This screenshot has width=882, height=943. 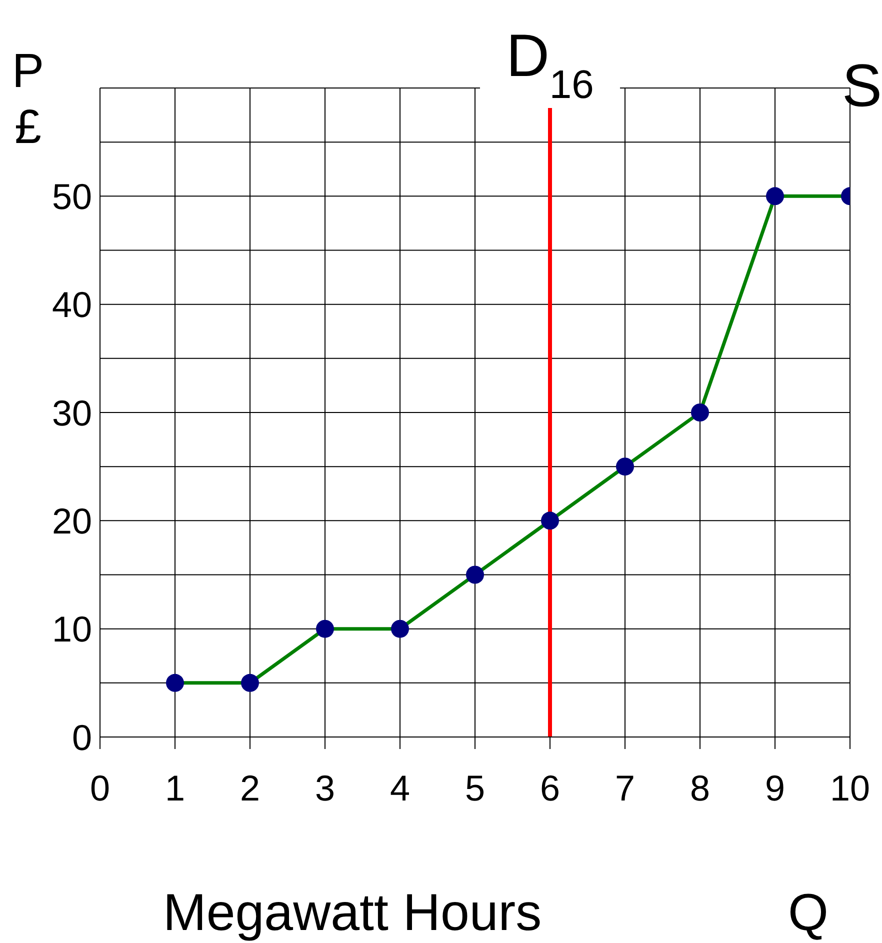 What do you see at coordinates (625, 788) in the screenshot?
I see `x-tick-label: 7` at bounding box center [625, 788].